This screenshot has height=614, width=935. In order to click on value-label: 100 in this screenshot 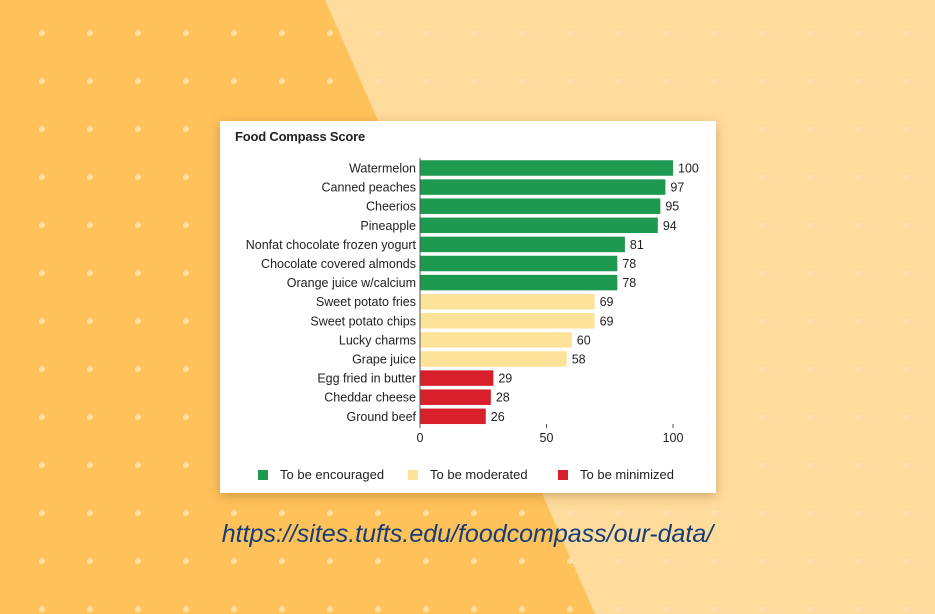, I will do `click(688, 169)`.